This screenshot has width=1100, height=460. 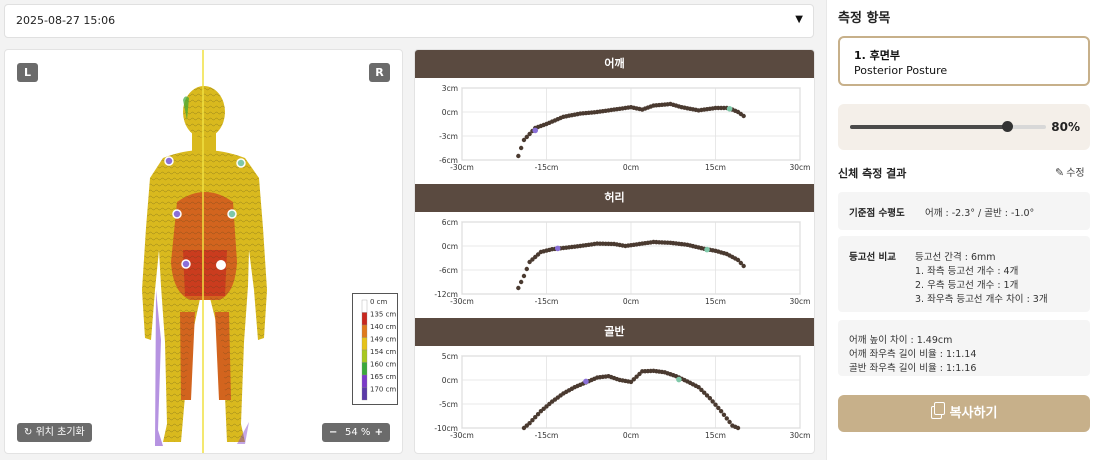 What do you see at coordinates (622, 396) in the screenshot?
I see `pelvis-chart: 5cm 0cm -5cm -10cm-30cm -15cm 0cm 15cm 30cm` at bounding box center [622, 396].